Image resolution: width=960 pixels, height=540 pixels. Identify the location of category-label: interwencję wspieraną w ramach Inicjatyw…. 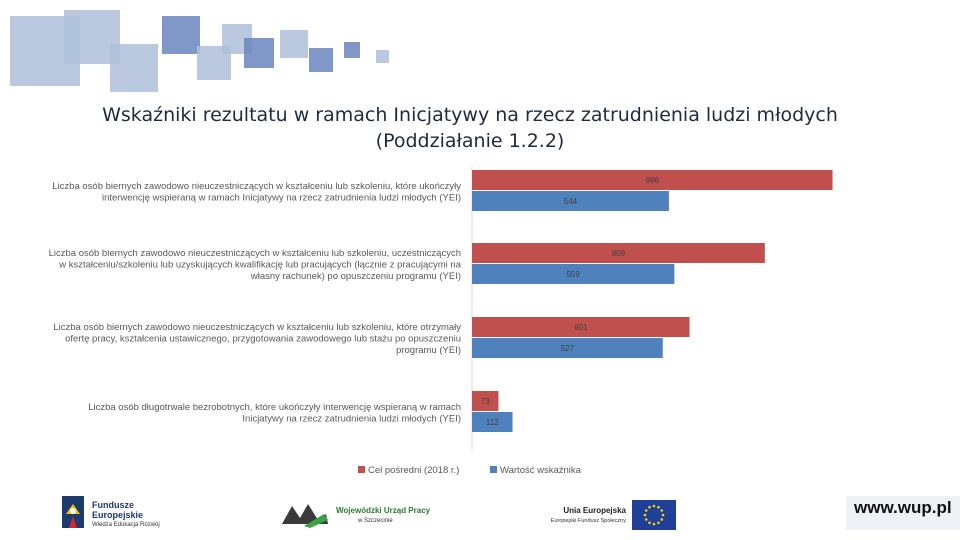
(281, 197).